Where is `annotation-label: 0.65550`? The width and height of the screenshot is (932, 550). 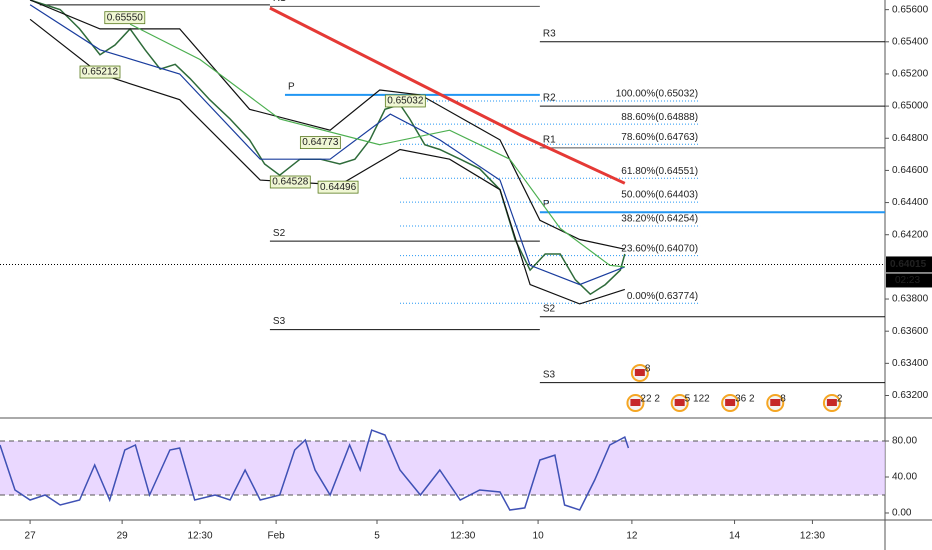
annotation-label: 0.65550 is located at coordinates (125, 17).